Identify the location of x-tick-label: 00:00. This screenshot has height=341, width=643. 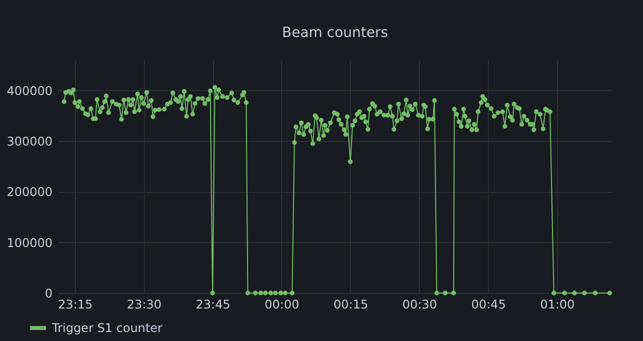
(282, 305).